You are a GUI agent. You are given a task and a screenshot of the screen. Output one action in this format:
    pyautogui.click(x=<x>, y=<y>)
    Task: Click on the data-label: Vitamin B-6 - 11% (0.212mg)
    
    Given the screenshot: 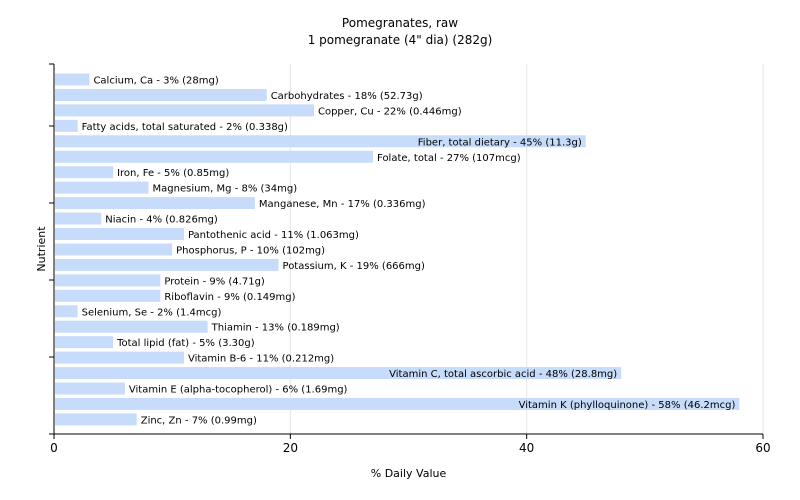 What is the action you would take?
    pyautogui.click(x=261, y=359)
    